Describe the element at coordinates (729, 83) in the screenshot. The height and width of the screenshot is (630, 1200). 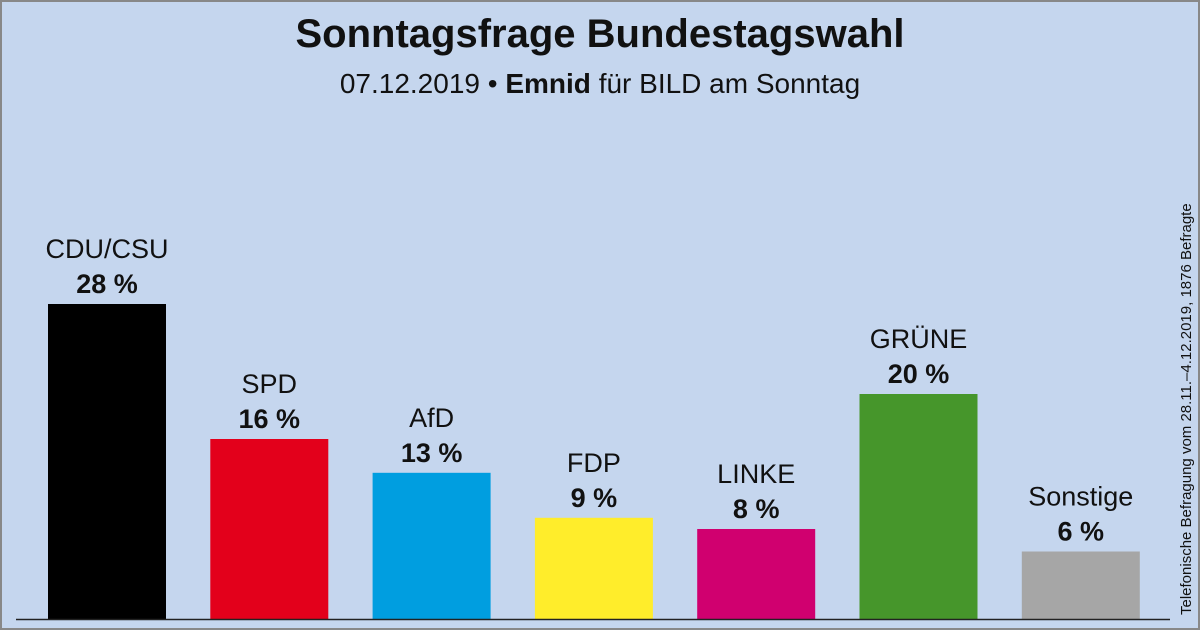
I see `client-name: für BILD am Sonntag` at that location.